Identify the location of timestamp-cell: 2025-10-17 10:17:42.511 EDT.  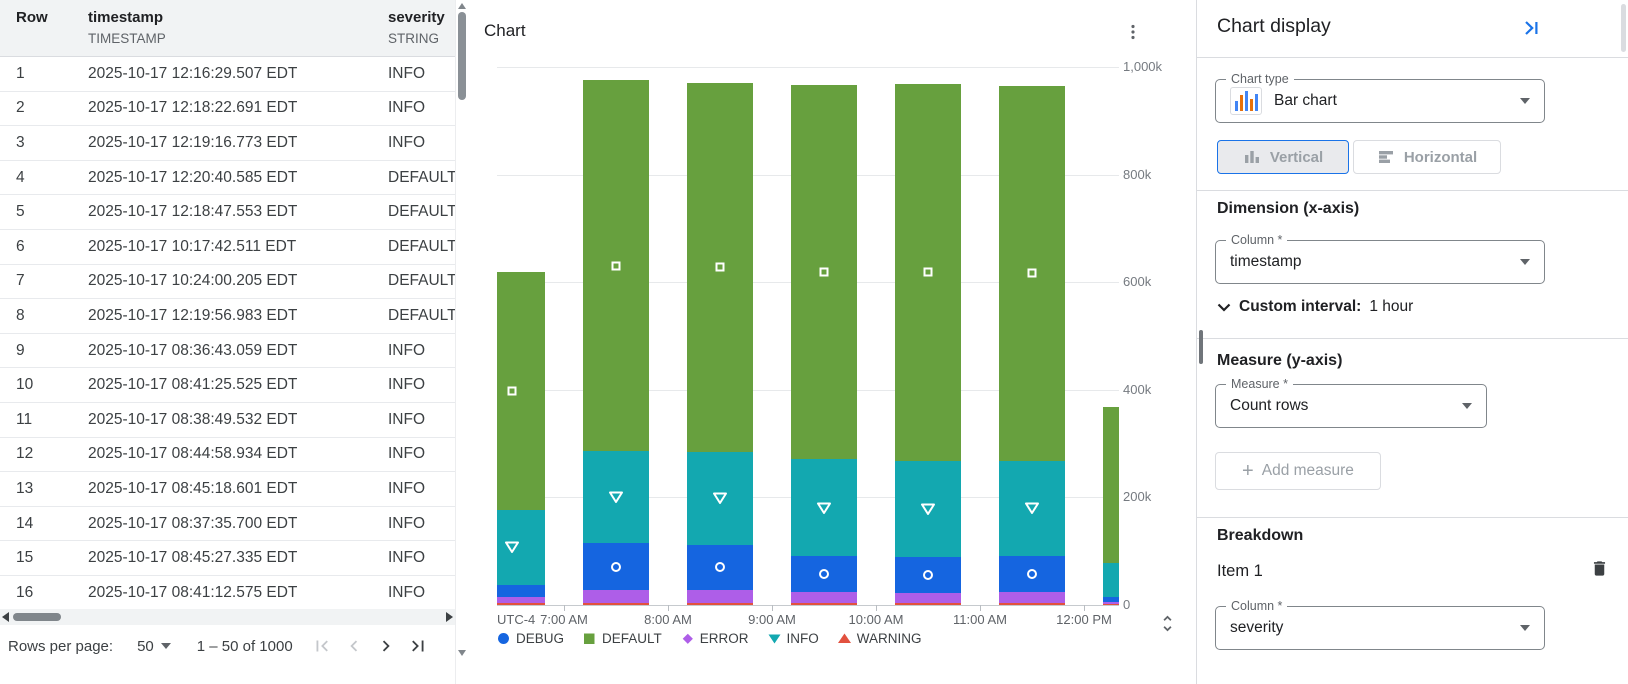
(192, 246).